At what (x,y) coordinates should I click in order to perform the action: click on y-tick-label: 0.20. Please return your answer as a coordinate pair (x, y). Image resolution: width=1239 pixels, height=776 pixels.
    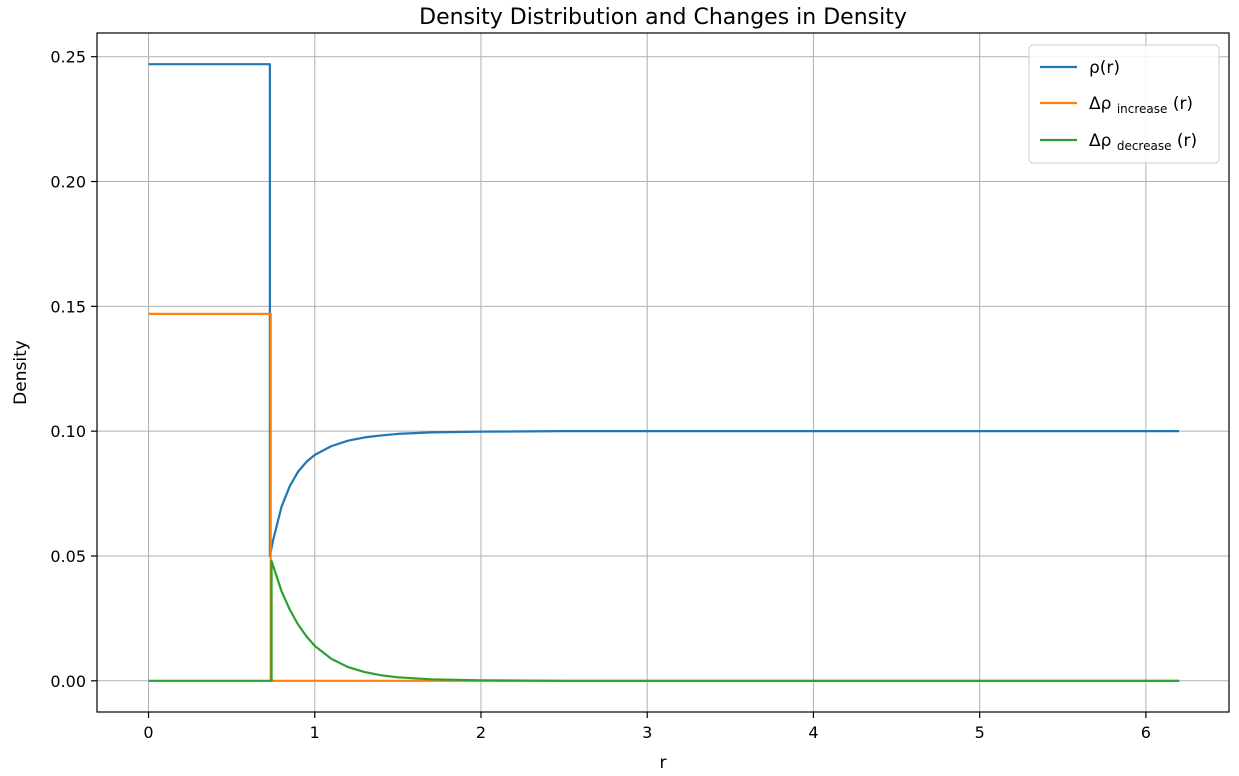
    Looking at the image, I should click on (68, 182).